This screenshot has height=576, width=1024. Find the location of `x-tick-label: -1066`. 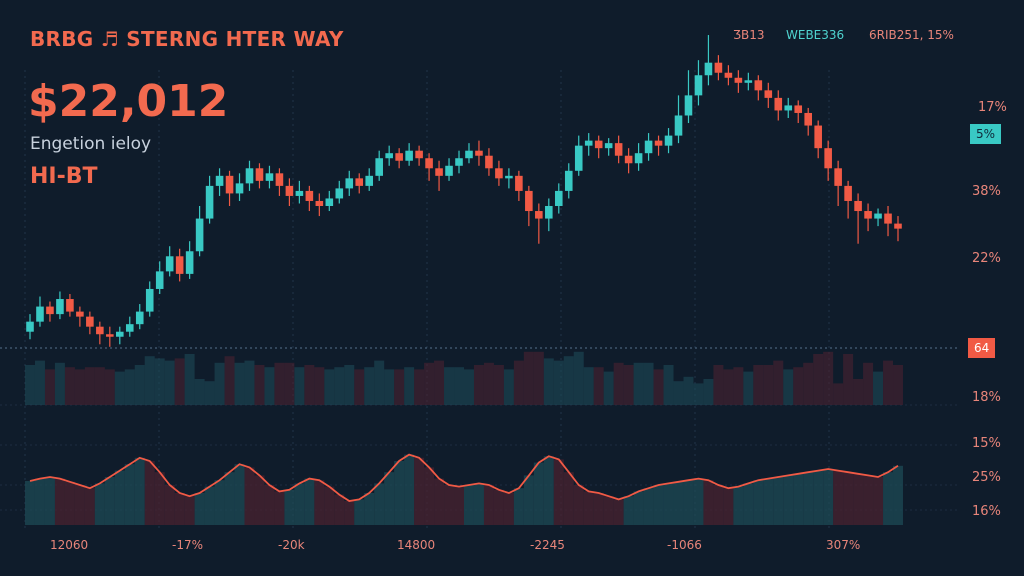

x-tick-label: -1066 is located at coordinates (684, 545).